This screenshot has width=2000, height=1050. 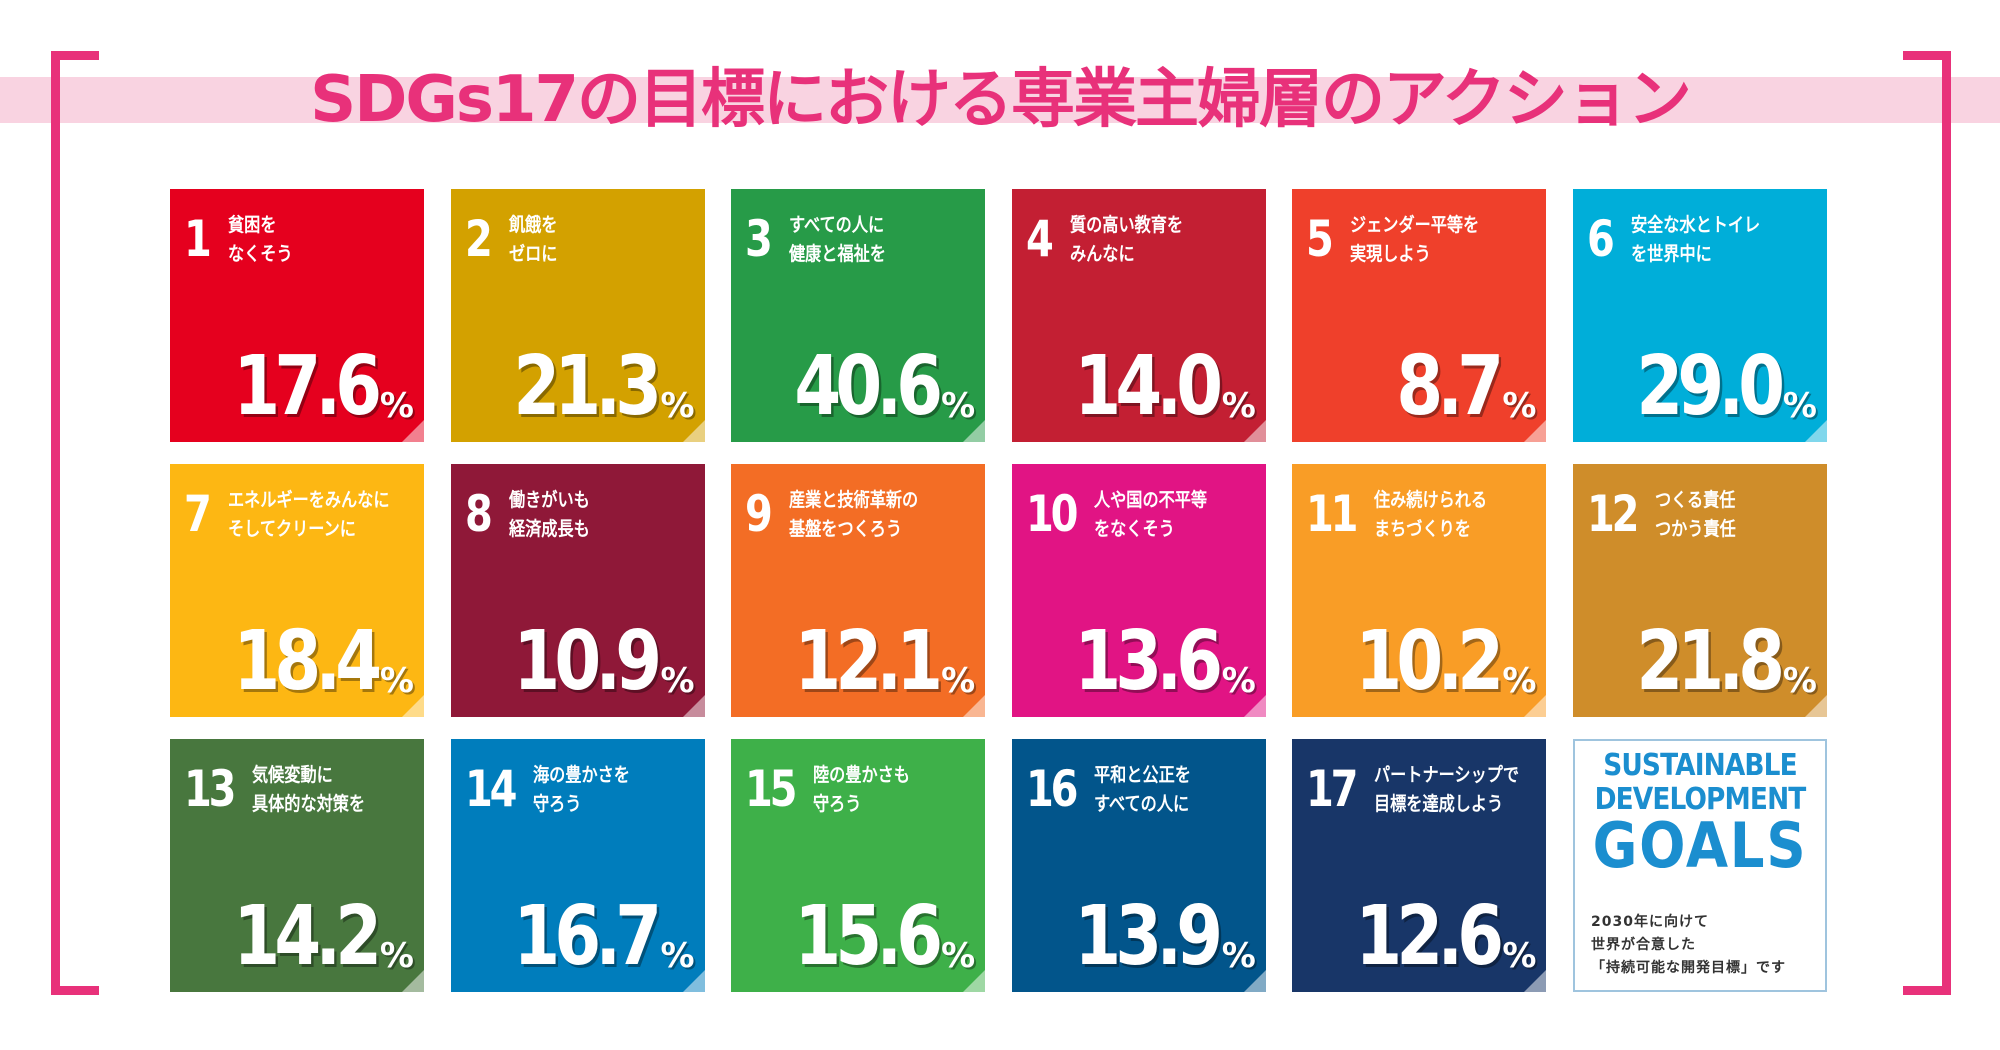 What do you see at coordinates (1142, 775) in the screenshot?
I see `goal-label-line: 平和と公正を` at bounding box center [1142, 775].